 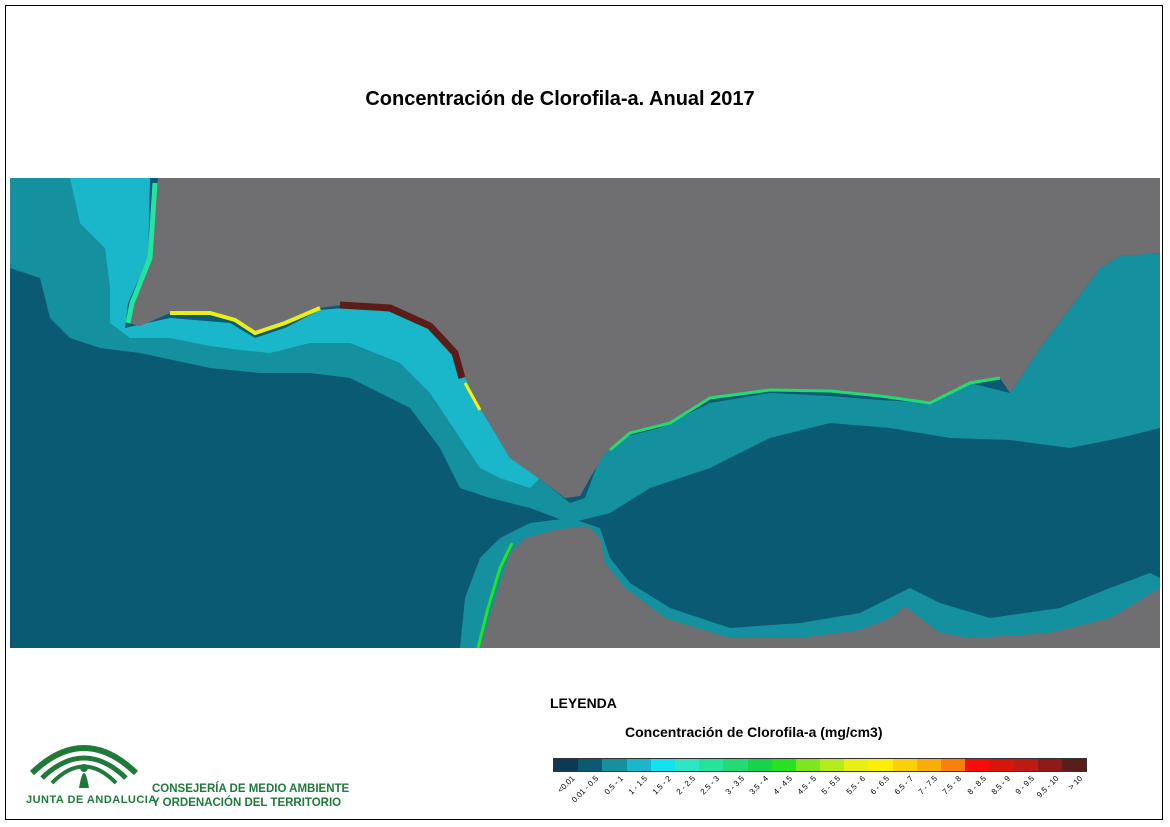 What do you see at coordinates (807, 785) in the screenshot?
I see `legend-label: 4.5 - 5` at bounding box center [807, 785].